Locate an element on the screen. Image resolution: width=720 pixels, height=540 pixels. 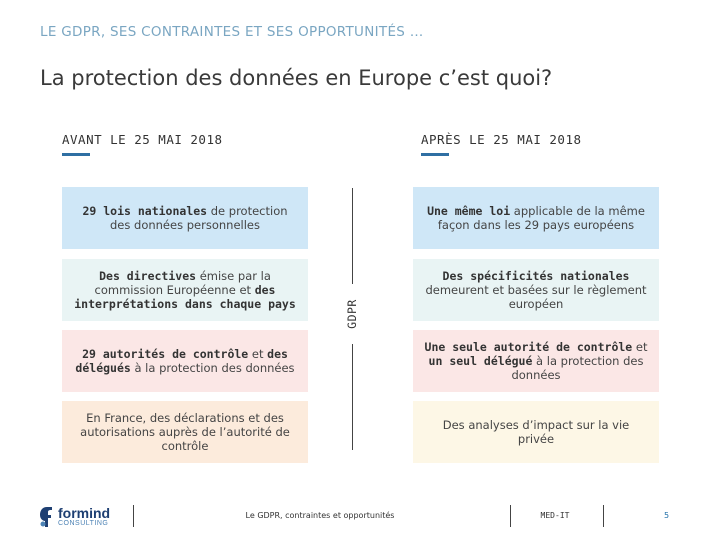
logo-subtitle: CONSULTING is located at coordinates (83, 523).